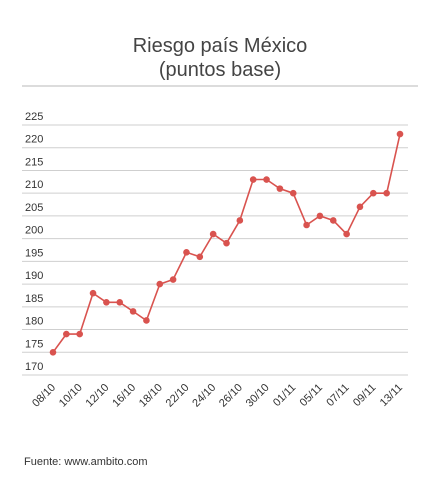 The width and height of the screenshot is (440, 494). What do you see at coordinates (98, 396) in the screenshot?
I see `x-tick-label: 12/10` at bounding box center [98, 396].